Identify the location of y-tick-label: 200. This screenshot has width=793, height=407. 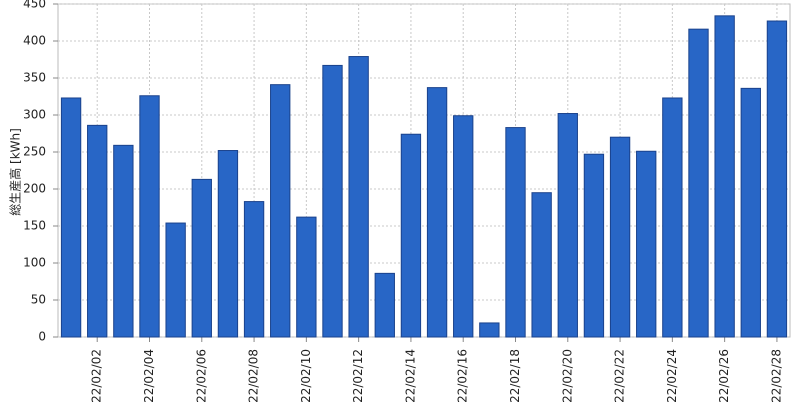
(34, 189).